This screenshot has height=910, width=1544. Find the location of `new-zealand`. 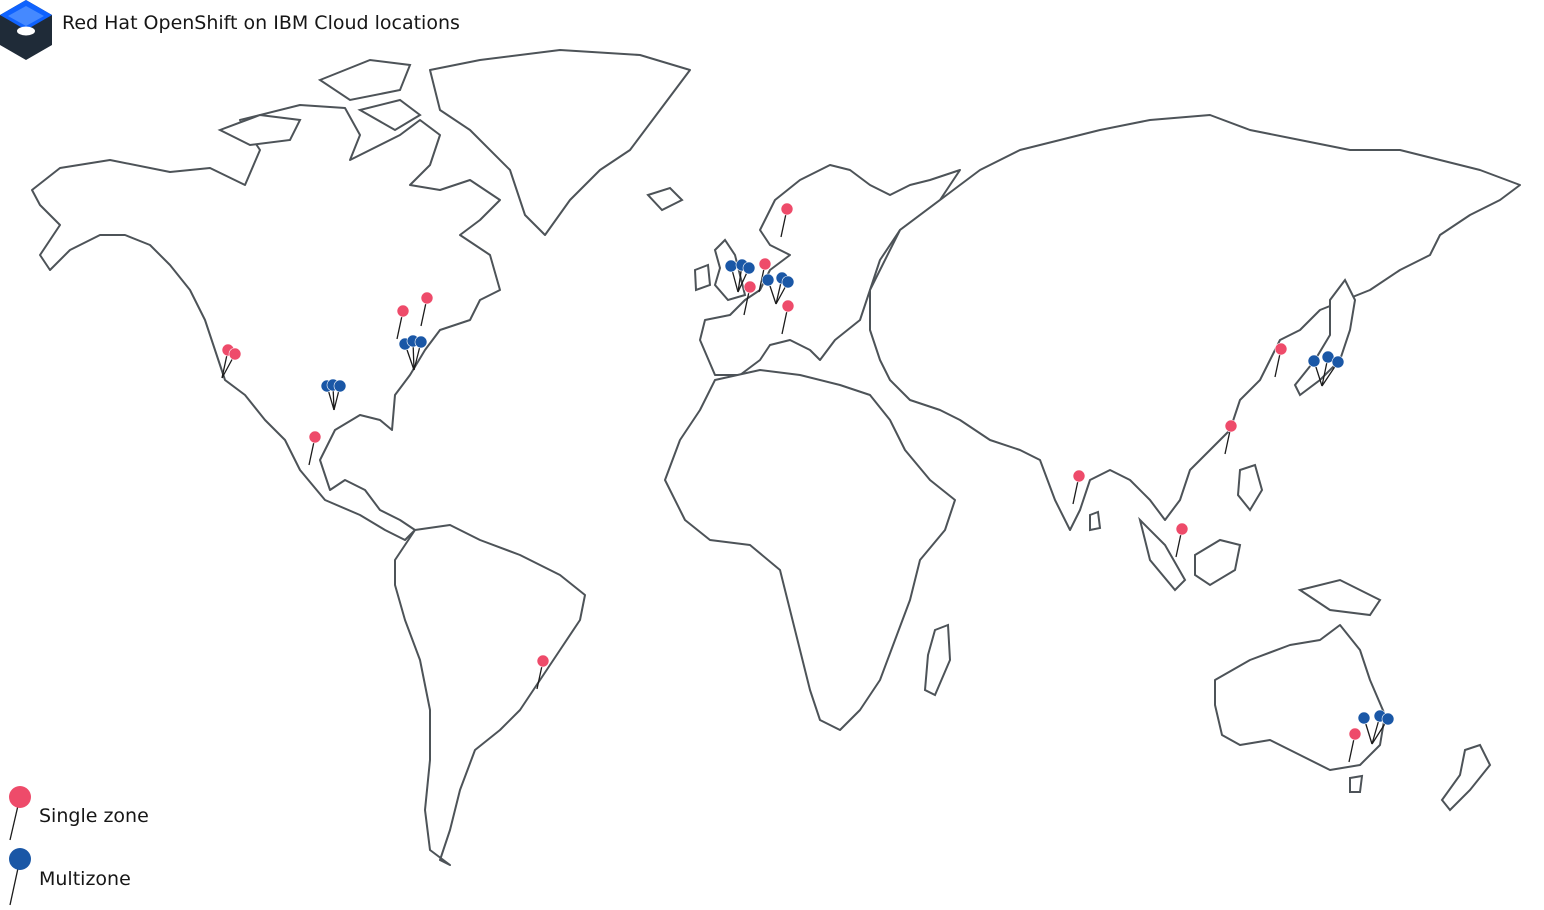

new-zealand is located at coordinates (1466, 777).